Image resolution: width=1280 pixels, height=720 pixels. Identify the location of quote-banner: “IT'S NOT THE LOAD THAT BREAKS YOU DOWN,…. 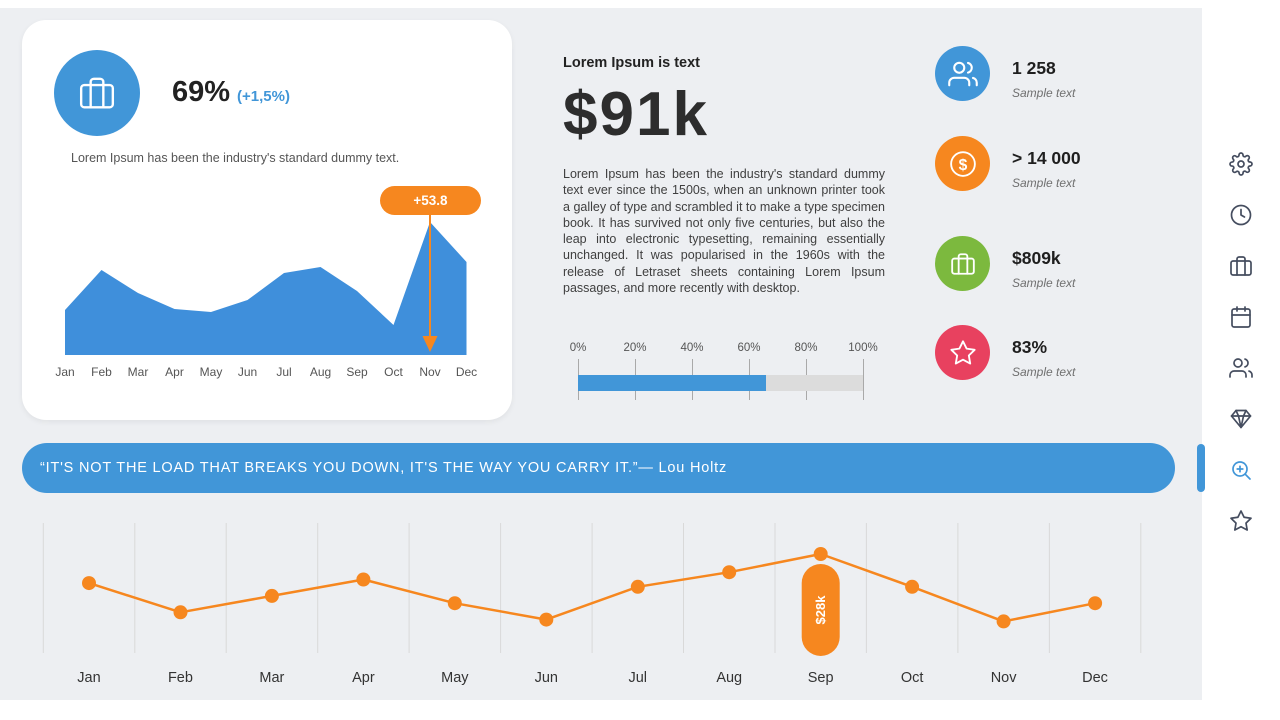
(598, 468).